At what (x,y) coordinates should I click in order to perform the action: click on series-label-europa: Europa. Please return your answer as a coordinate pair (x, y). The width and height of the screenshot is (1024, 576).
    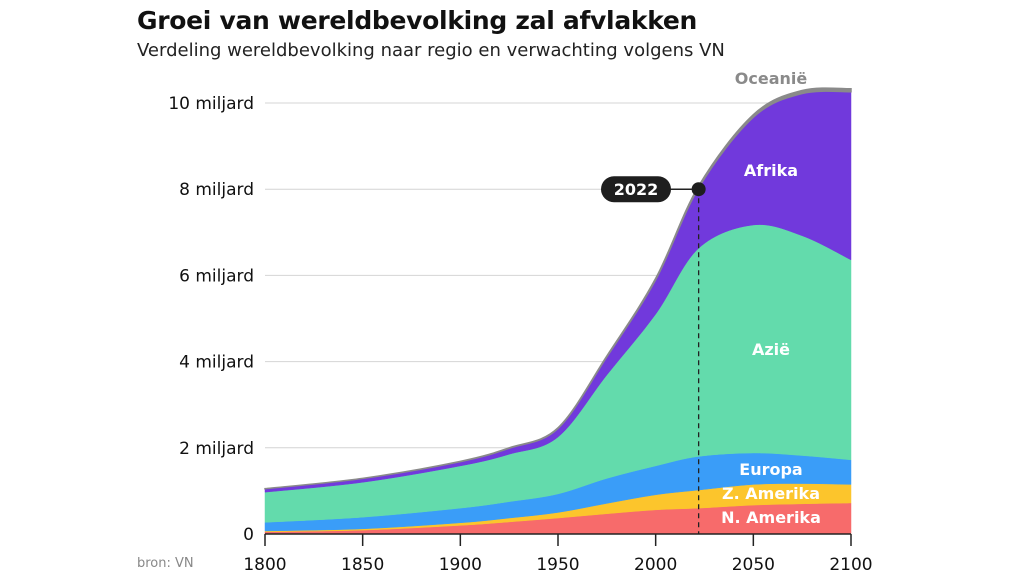
    Looking at the image, I should click on (770, 469).